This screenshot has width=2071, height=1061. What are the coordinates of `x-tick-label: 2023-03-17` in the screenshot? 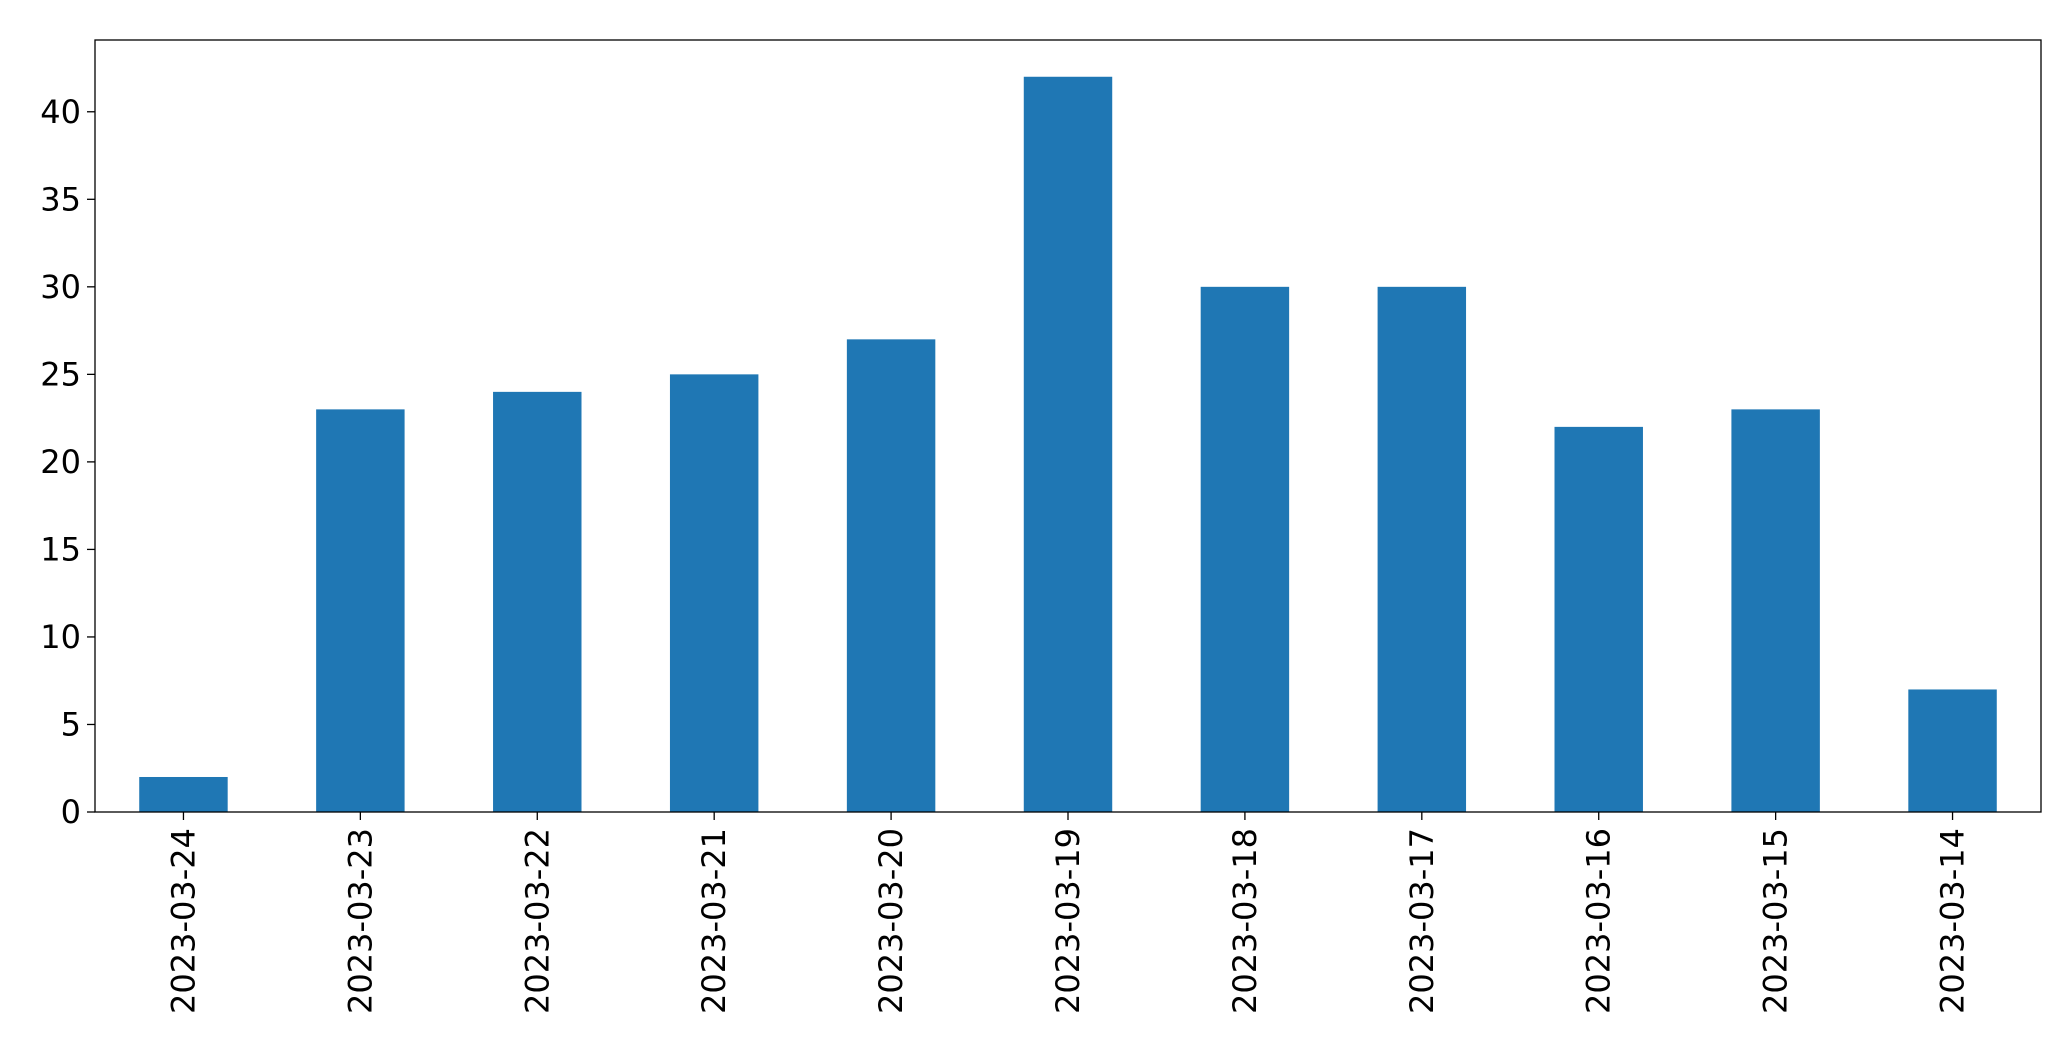 It's located at (1422, 921).